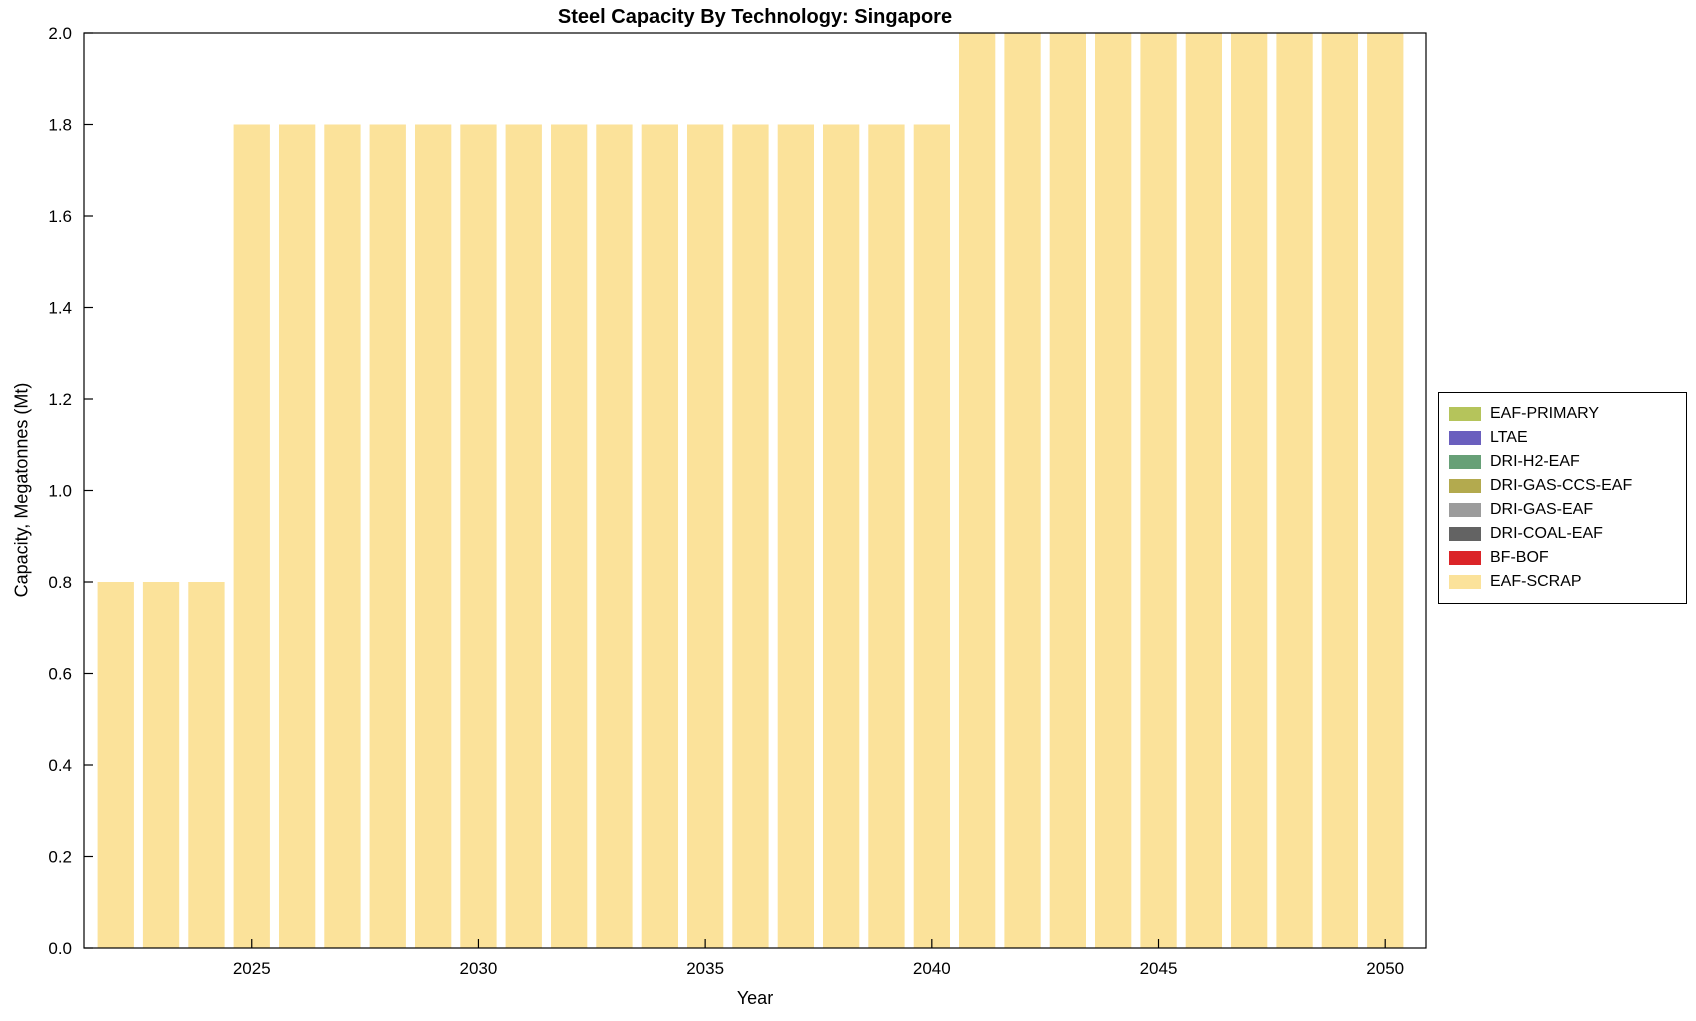 The image size is (1696, 1021). I want to click on bar-2044, so click(1113, 490).